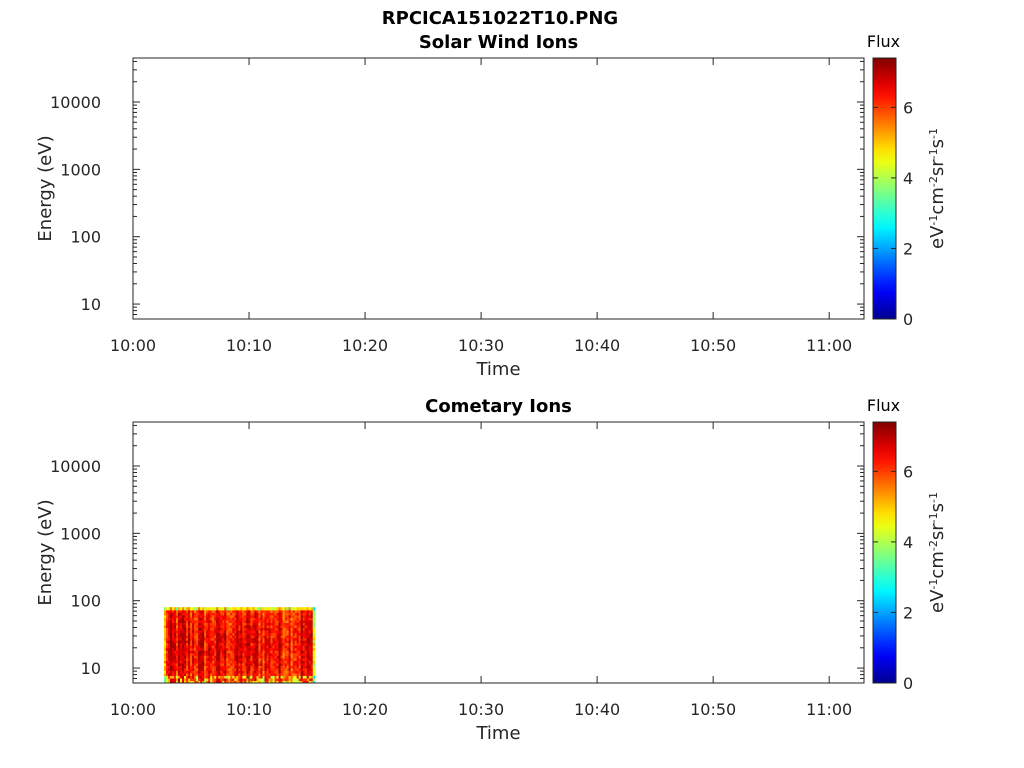 This screenshot has height=768, width=1024. I want to click on heatmap-cells, so click(239, 645).